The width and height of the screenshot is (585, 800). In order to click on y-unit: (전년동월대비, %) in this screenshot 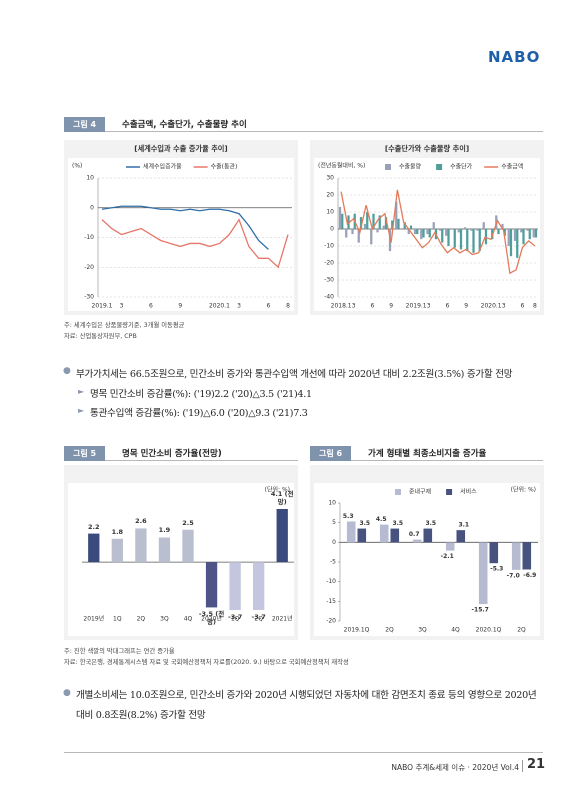, I will do `click(341, 166)`.